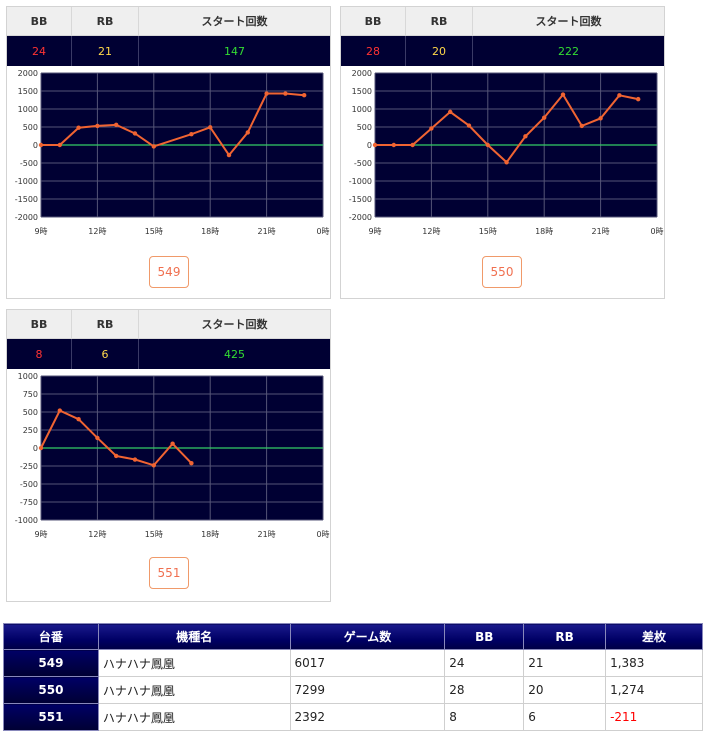 The height and width of the screenshot is (738, 705). Describe the element at coordinates (565, 717) in the screenshot. I see `rb-cell: 6` at that location.